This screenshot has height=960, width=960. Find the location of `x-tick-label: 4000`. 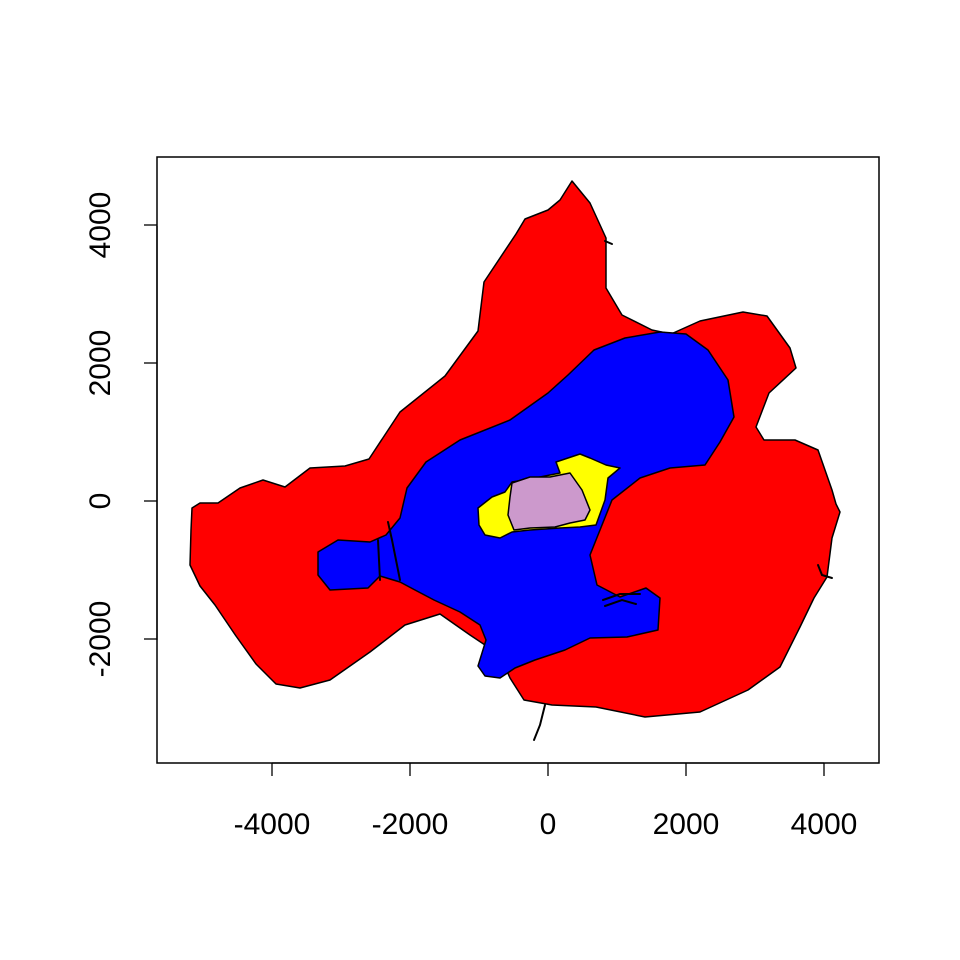

x-tick-label: 4000 is located at coordinates (824, 824).